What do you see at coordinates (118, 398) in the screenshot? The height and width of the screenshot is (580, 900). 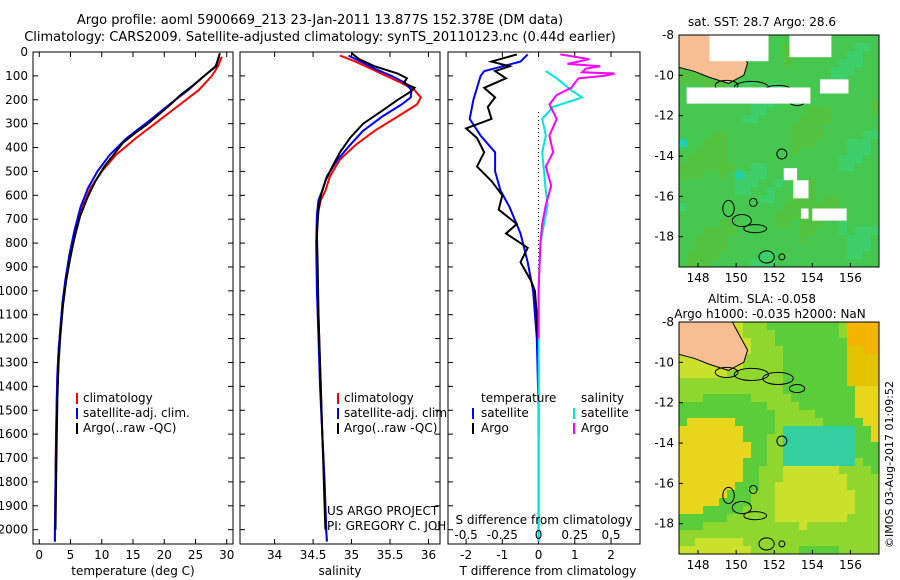 I see `temp-legend-climatology: climatology` at bounding box center [118, 398].